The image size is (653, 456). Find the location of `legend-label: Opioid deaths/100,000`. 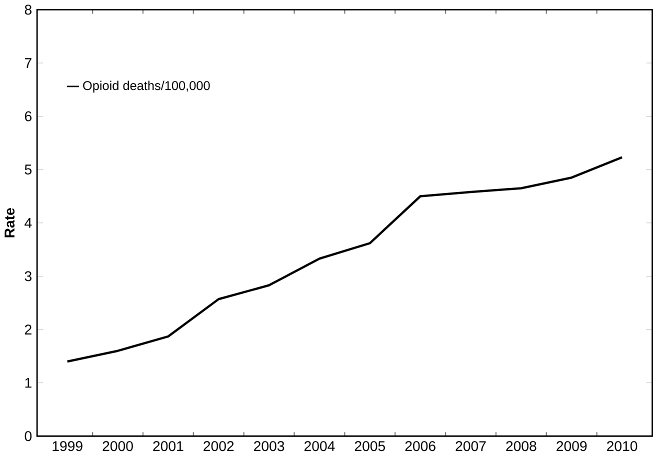

legend-label: Opioid deaths/100,000 is located at coordinates (146, 86).